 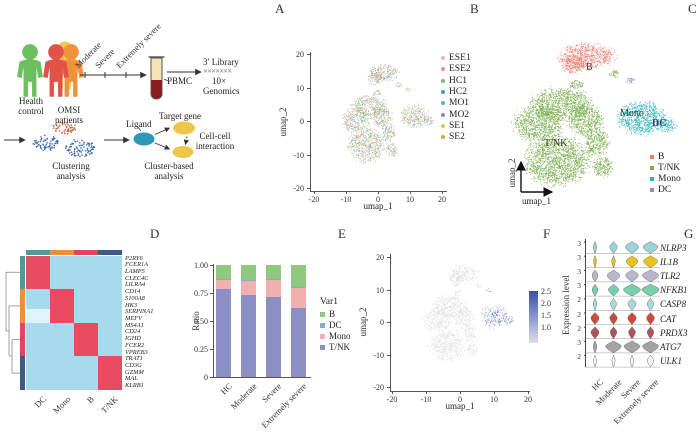 What do you see at coordinates (579, 314) in the screenshot?
I see `violin-y-tick-label: 2` at bounding box center [579, 314].